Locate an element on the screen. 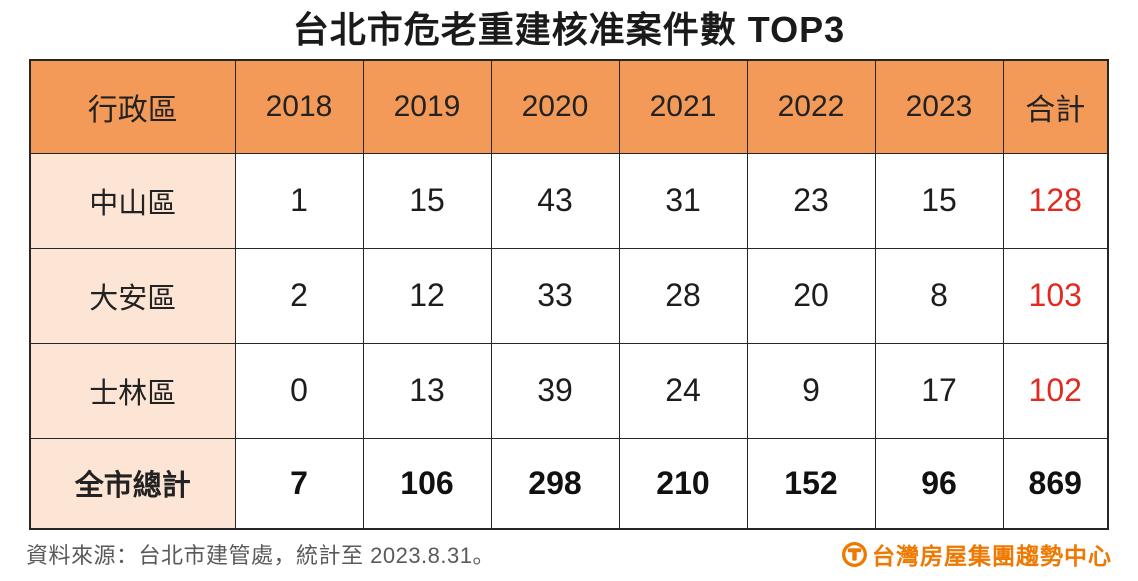  value-cell-2021: 210 is located at coordinates (683, 483).